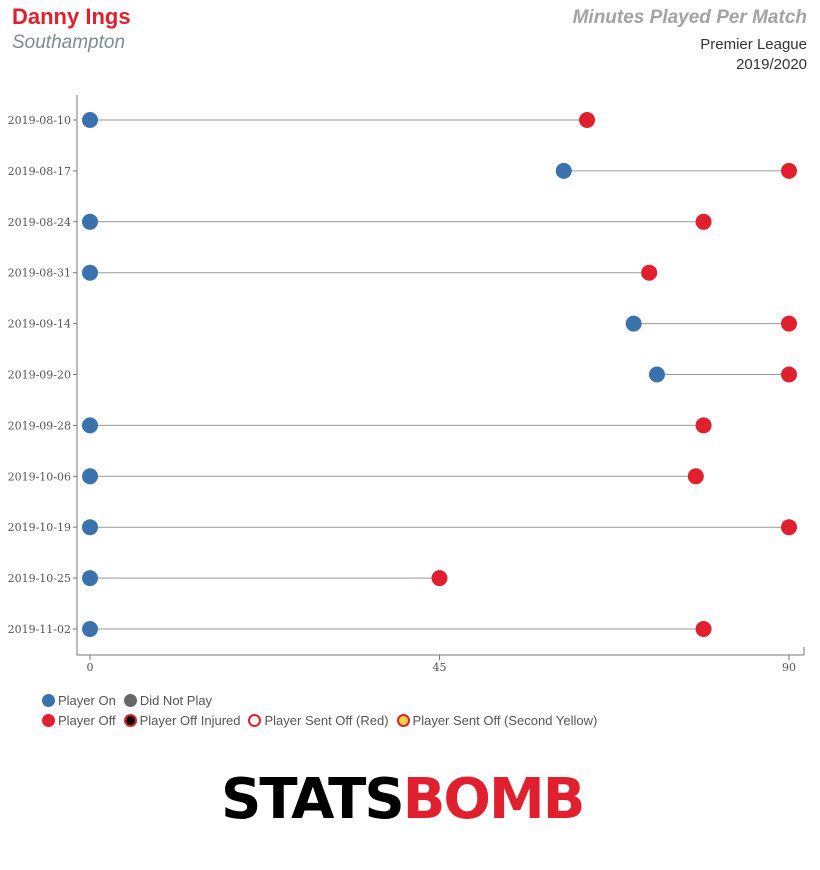 Image resolution: width=820 pixels, height=870 pixels. What do you see at coordinates (323, 700) in the screenshot?
I see `legend-row-1: Player On Did Not Play` at bounding box center [323, 700].